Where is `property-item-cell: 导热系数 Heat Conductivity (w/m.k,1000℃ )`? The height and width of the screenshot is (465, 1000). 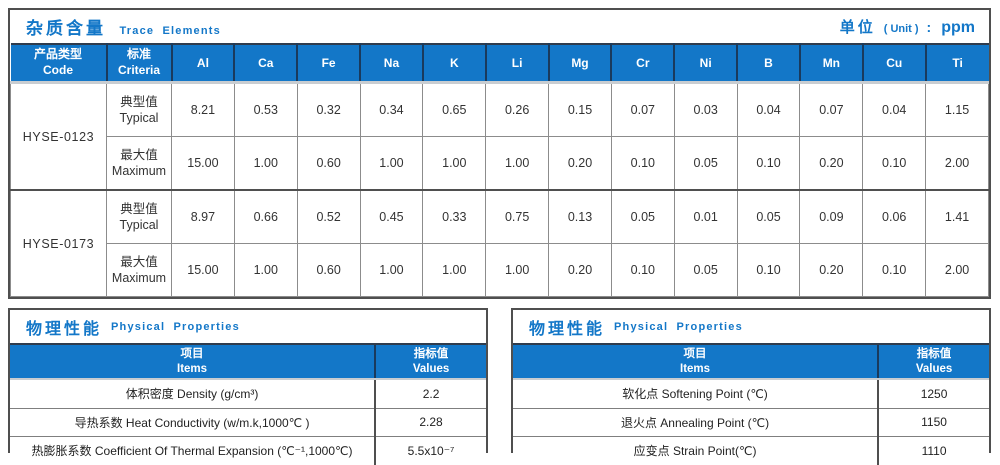
property-item-cell: 导热系数 Heat Conductivity (w/m.k,1000℃ ) is located at coordinates (193, 422).